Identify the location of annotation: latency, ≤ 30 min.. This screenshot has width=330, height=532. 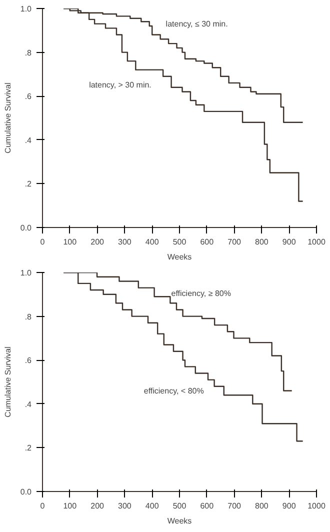
(197, 23).